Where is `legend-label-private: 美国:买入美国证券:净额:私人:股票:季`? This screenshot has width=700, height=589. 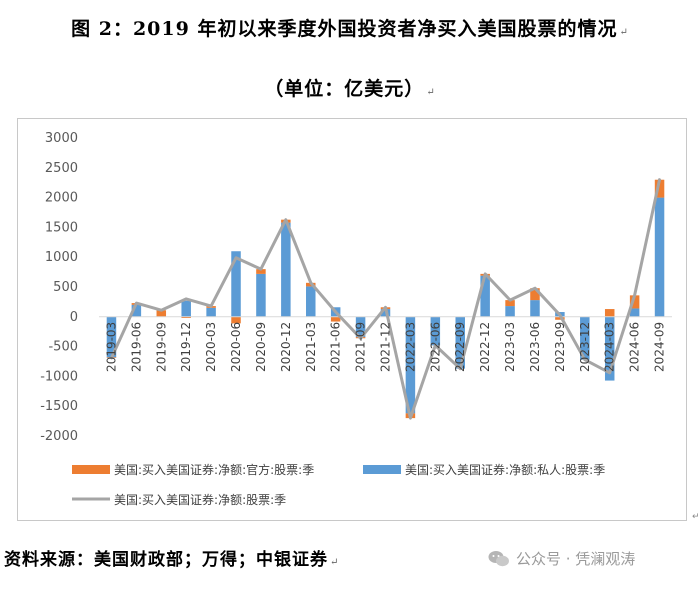
legend-label-private: 美国:买入美国证券:净额:私人:股票:季 is located at coordinates (505, 469).